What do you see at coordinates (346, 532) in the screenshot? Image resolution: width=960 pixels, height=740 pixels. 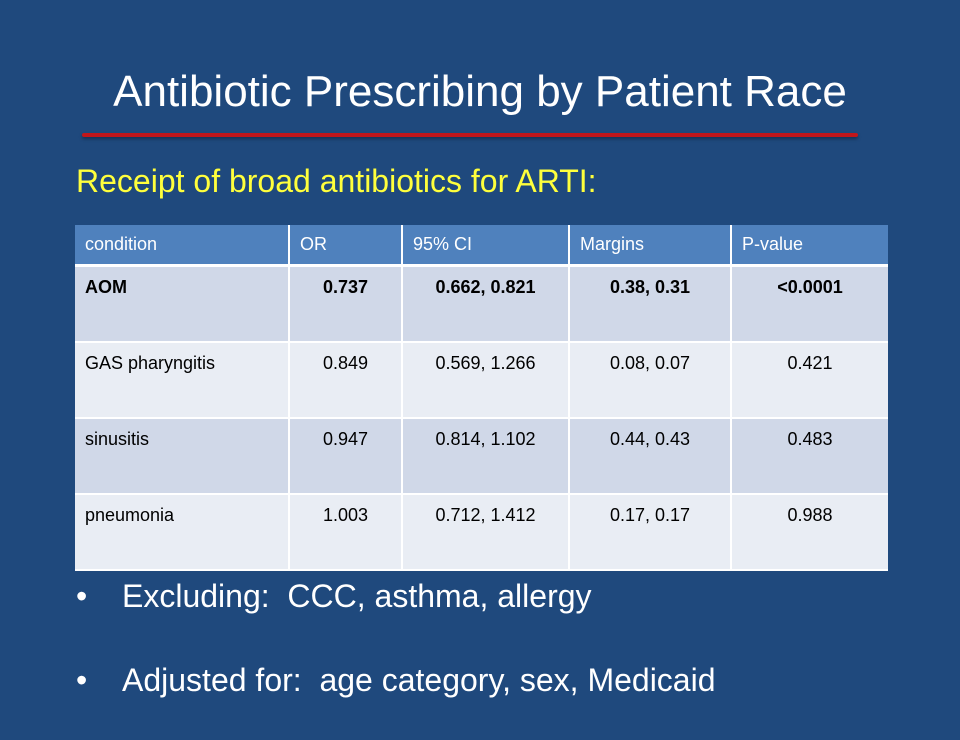 I see `or-cell: 1.003` at bounding box center [346, 532].